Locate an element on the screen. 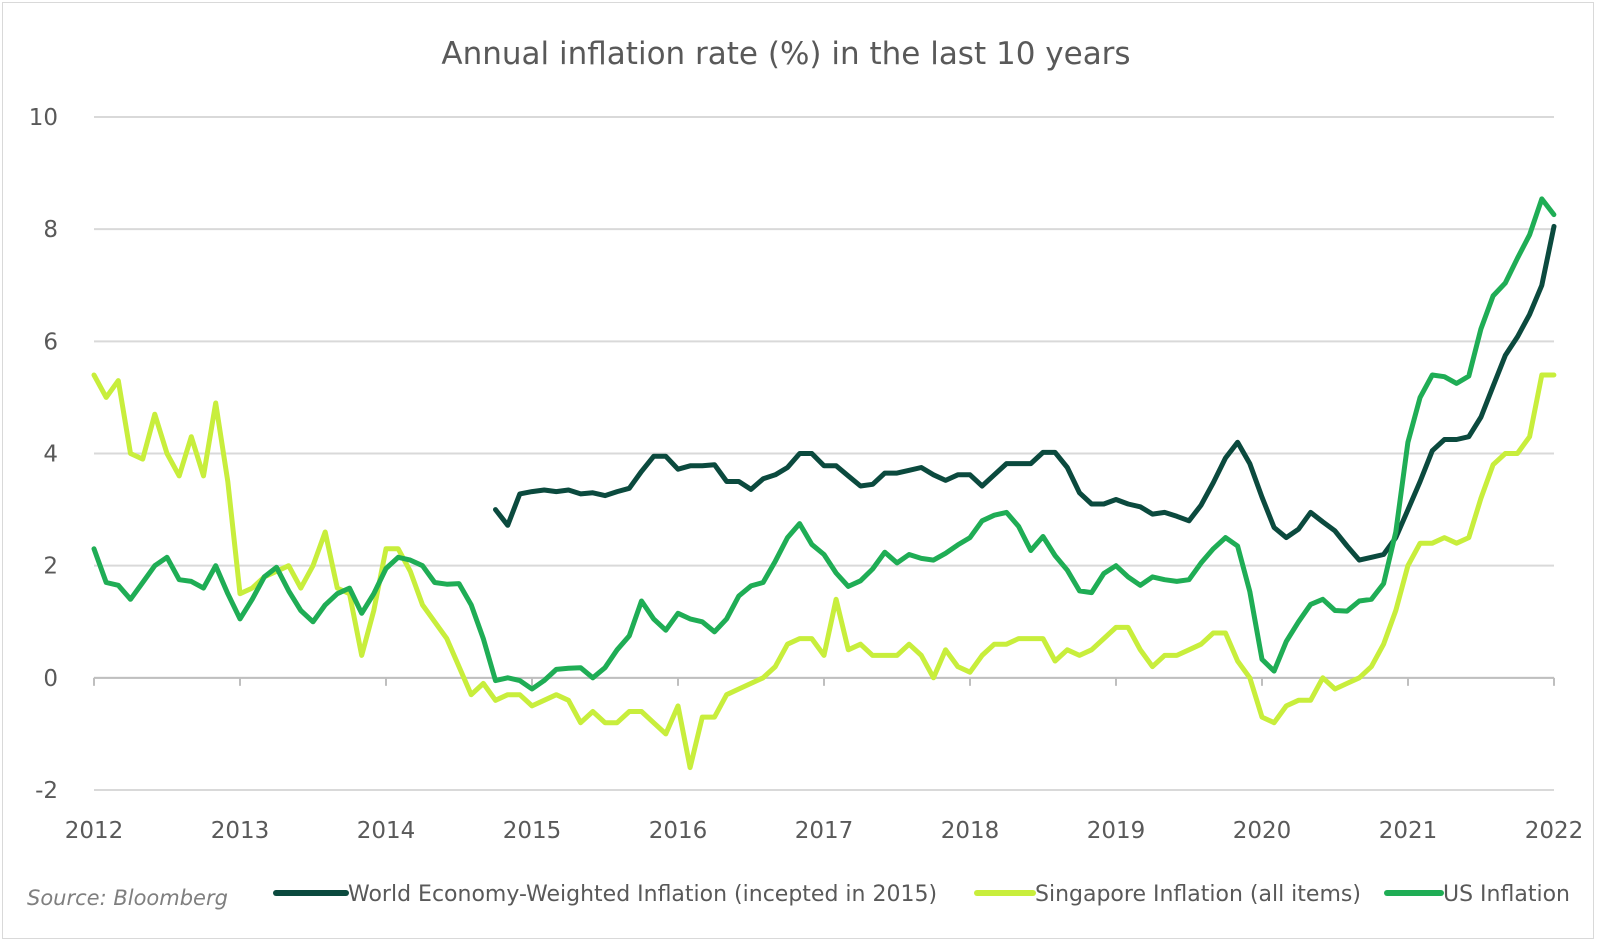 Image resolution: width=1598 pixels, height=943 pixels. x-tick-label: 2013 is located at coordinates (240, 831).